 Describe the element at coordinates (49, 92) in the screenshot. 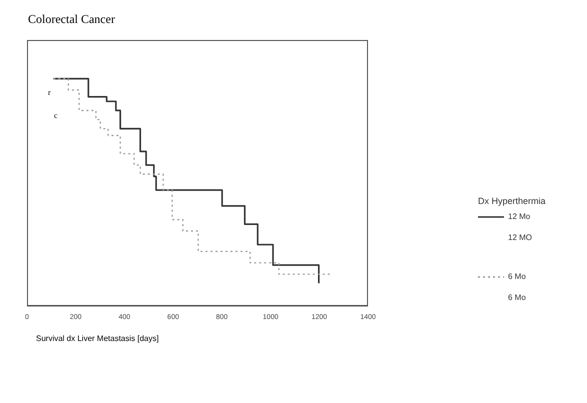

I see `annotation: r` at that location.